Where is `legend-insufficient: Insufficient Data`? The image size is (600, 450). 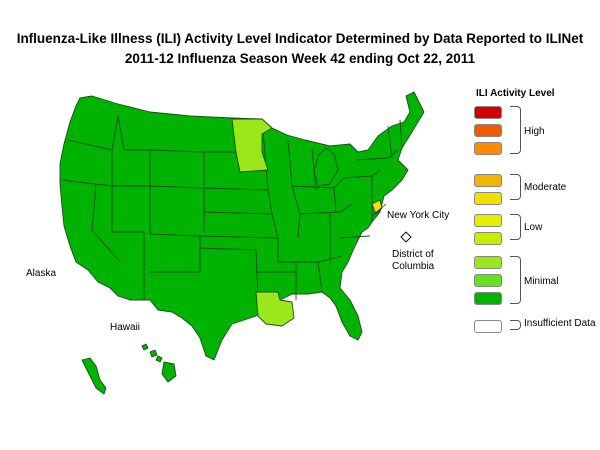 legend-insufficient: Insufficient Data is located at coordinates (560, 323).